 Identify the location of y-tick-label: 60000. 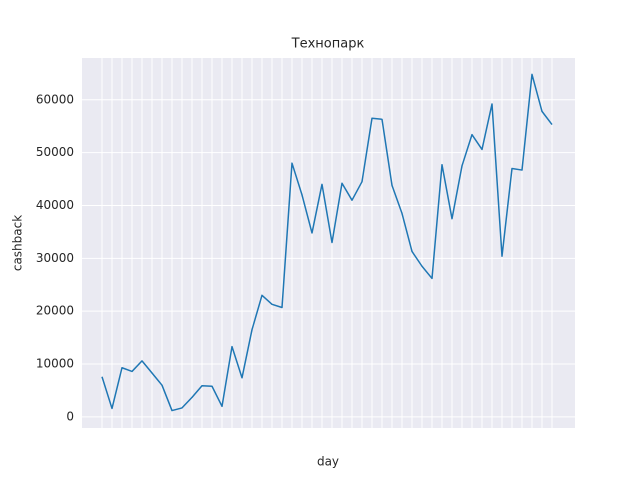
(55, 99).